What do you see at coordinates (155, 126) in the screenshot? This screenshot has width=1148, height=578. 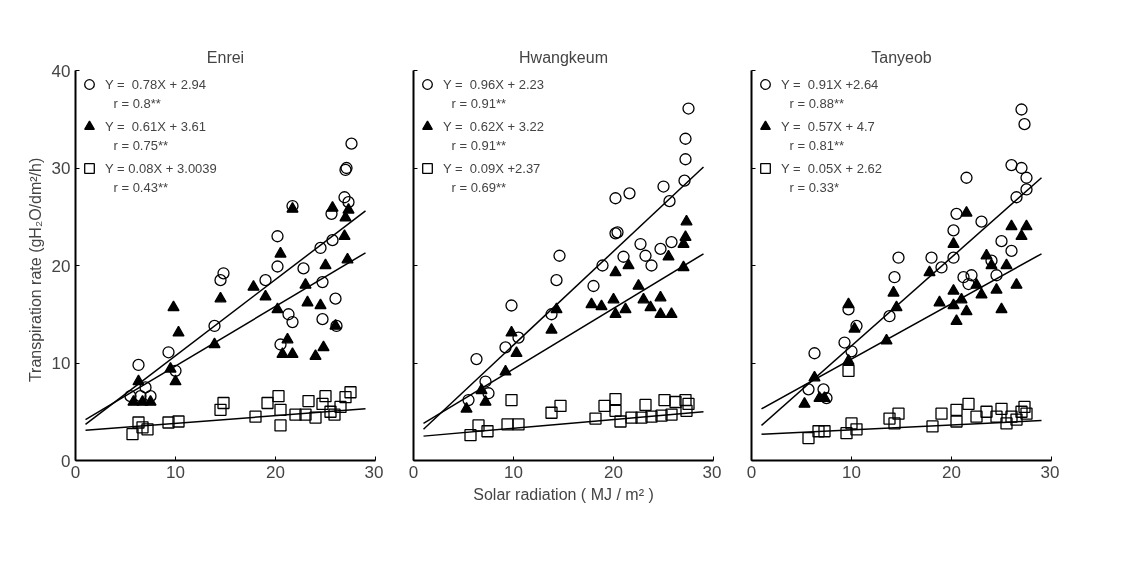 I see `legend-label: Y = 0.61X + 3.61` at bounding box center [155, 126].